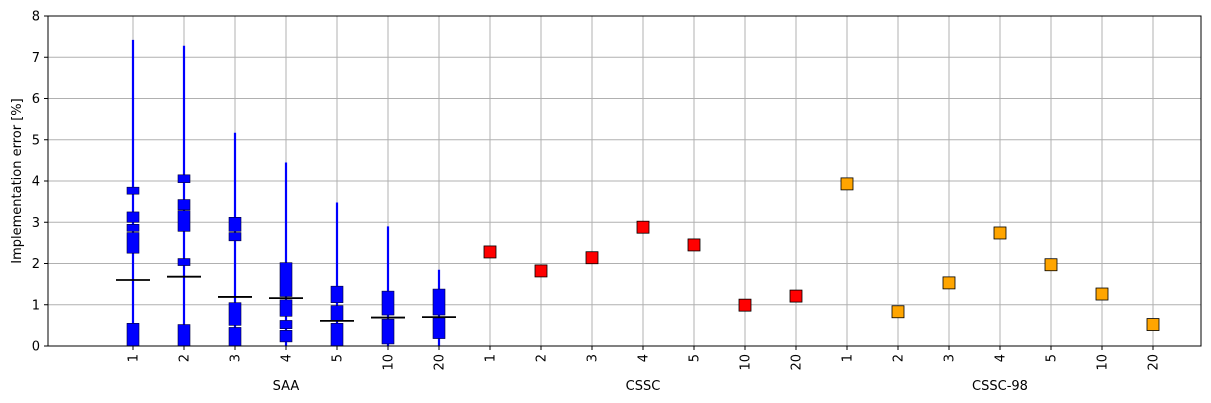  I want to click on y-tick-label: 2, so click(36, 264).